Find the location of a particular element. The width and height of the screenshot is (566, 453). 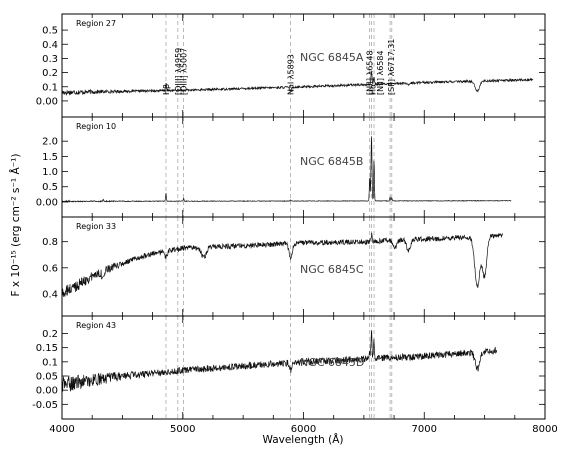

line-label-6: [NII] λ6584 is located at coordinates (380, 72).